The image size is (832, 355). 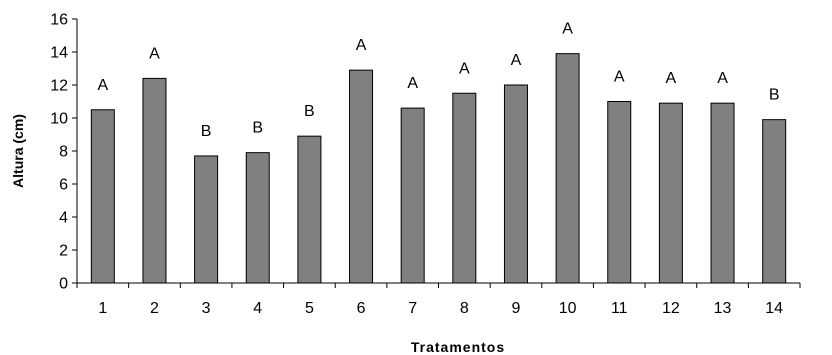 What do you see at coordinates (671, 308) in the screenshot?
I see `x-tick-label: 12` at bounding box center [671, 308].